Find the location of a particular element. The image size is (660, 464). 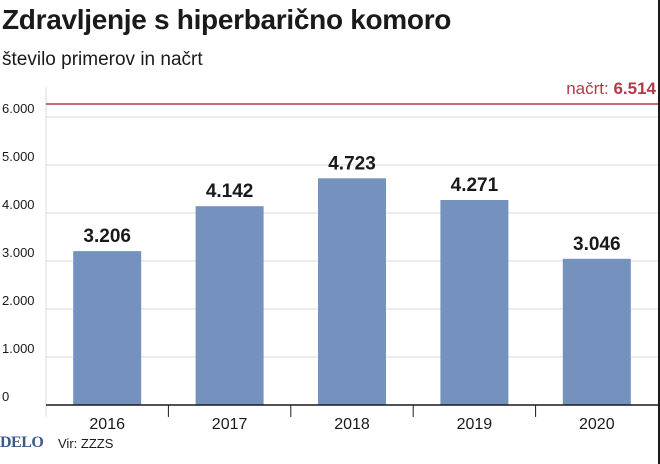

y-tick-label: 2.000 is located at coordinates (18, 300).